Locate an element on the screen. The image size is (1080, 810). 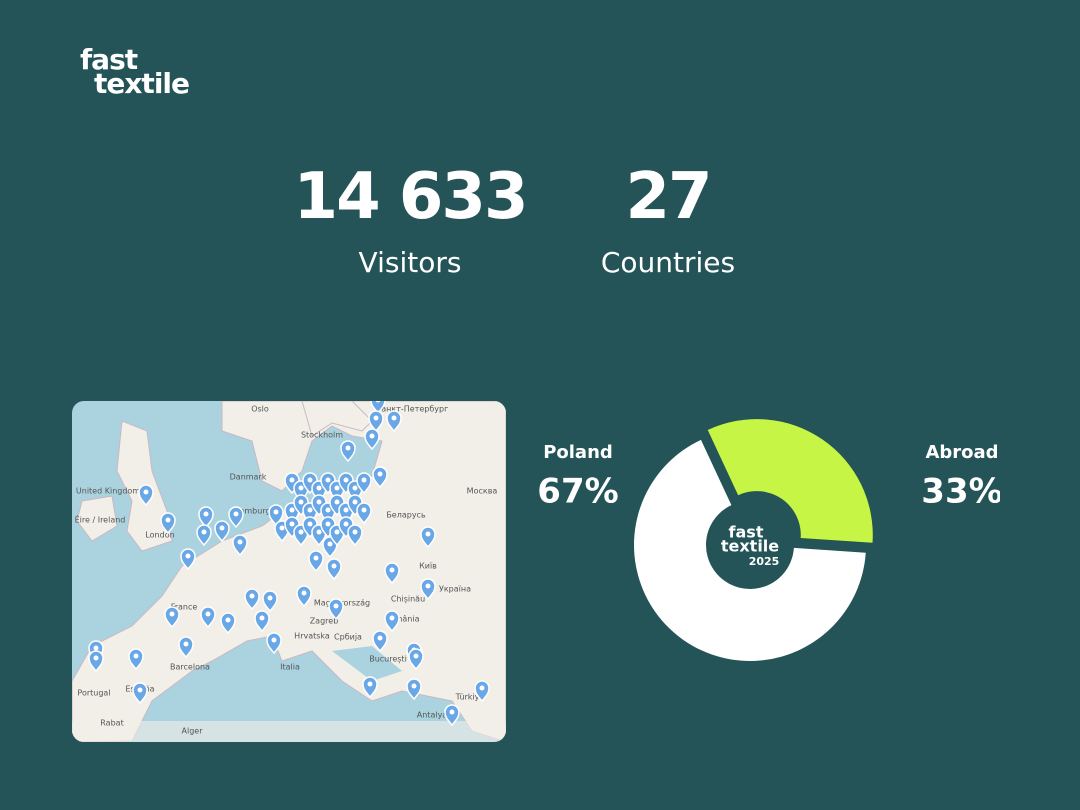
map-label: London is located at coordinates (159, 535).